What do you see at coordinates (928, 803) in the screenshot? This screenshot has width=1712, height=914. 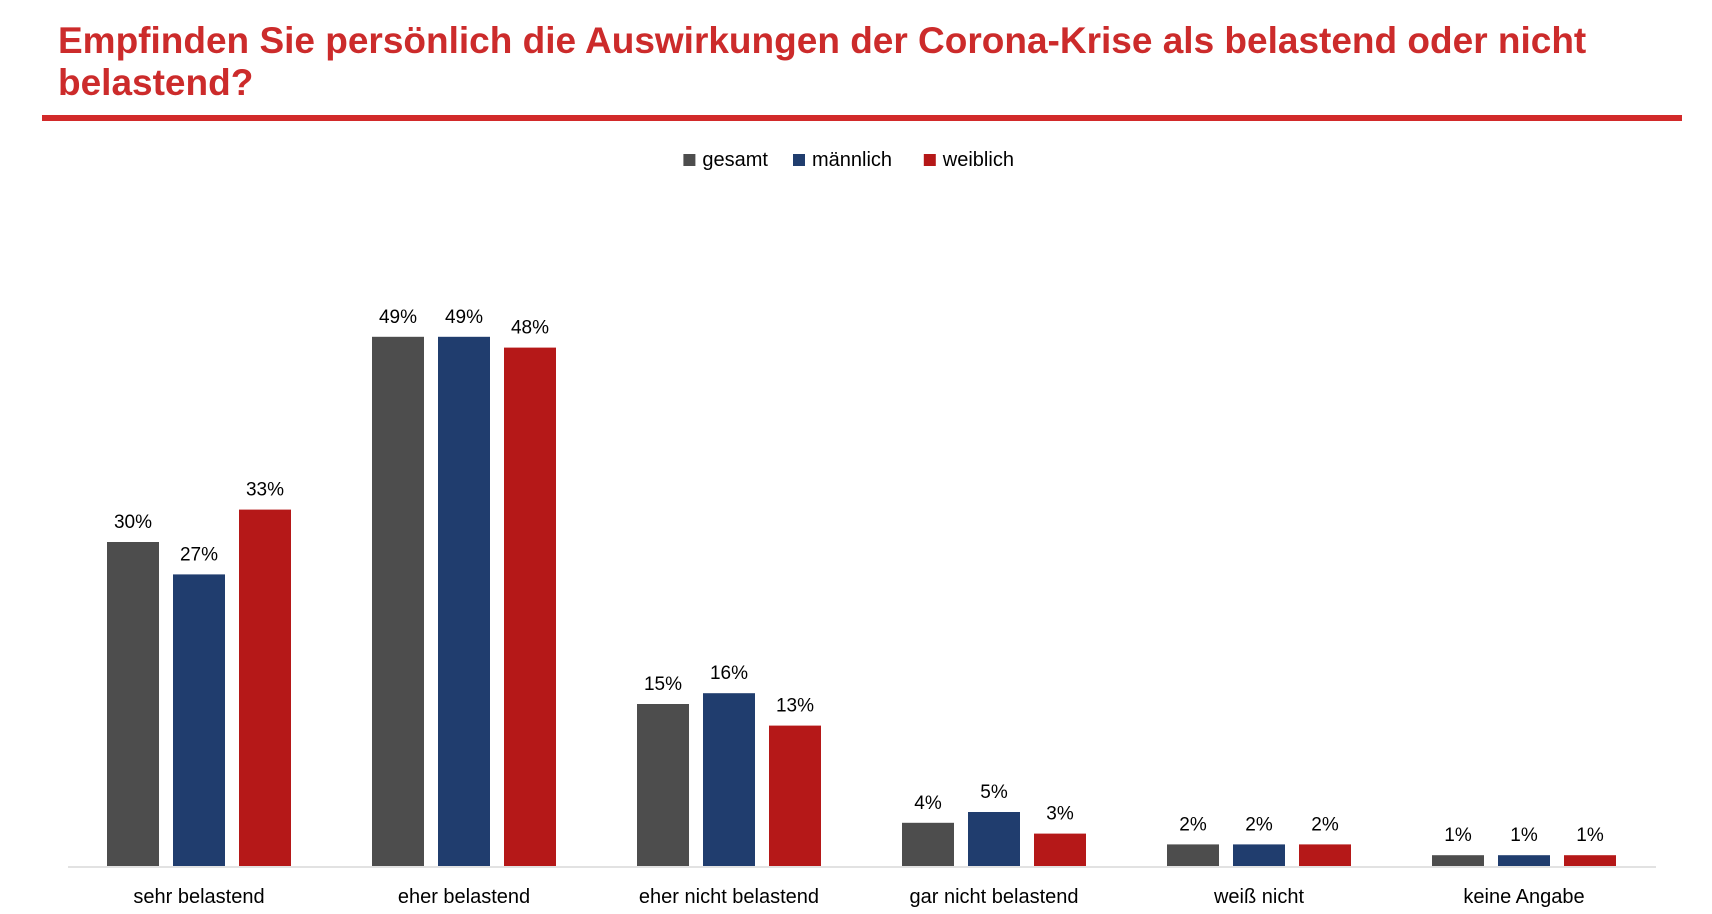 I see `data-label-3-0: 4%` at bounding box center [928, 803].